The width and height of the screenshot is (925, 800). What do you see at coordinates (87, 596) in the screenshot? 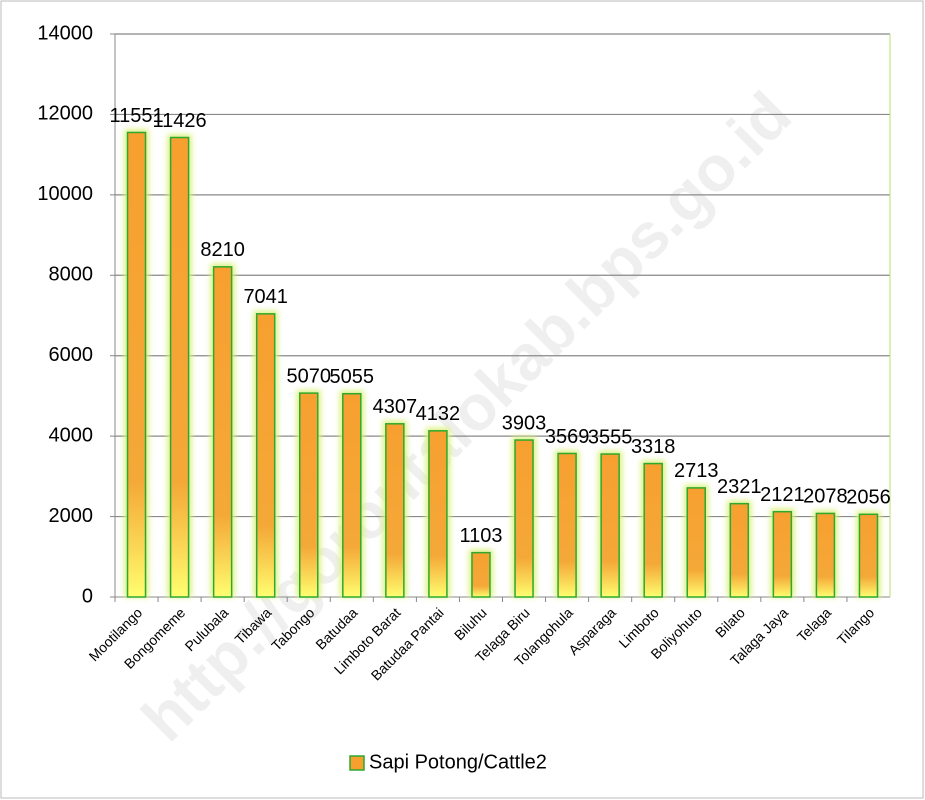
I see `y-tick-label: 0` at bounding box center [87, 596].